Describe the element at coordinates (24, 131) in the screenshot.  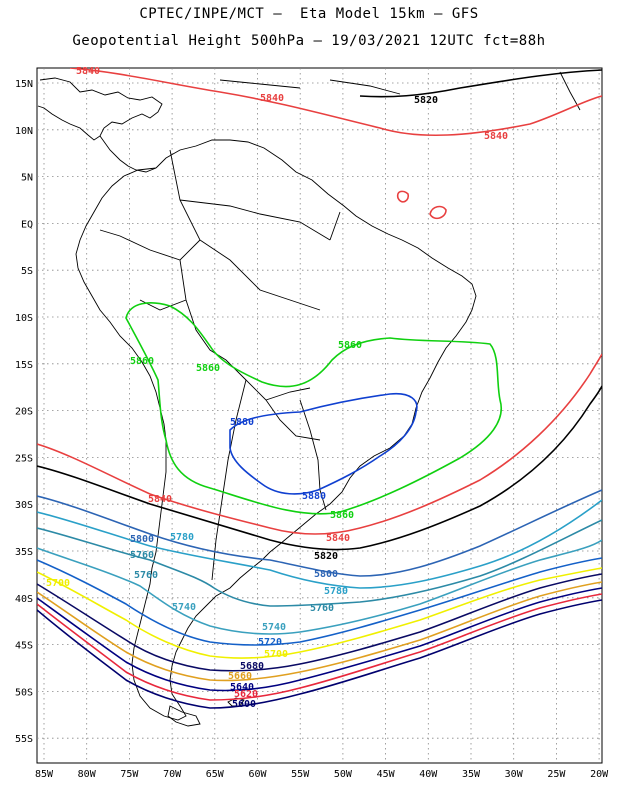
I see `latitude-label: 10N` at that location.